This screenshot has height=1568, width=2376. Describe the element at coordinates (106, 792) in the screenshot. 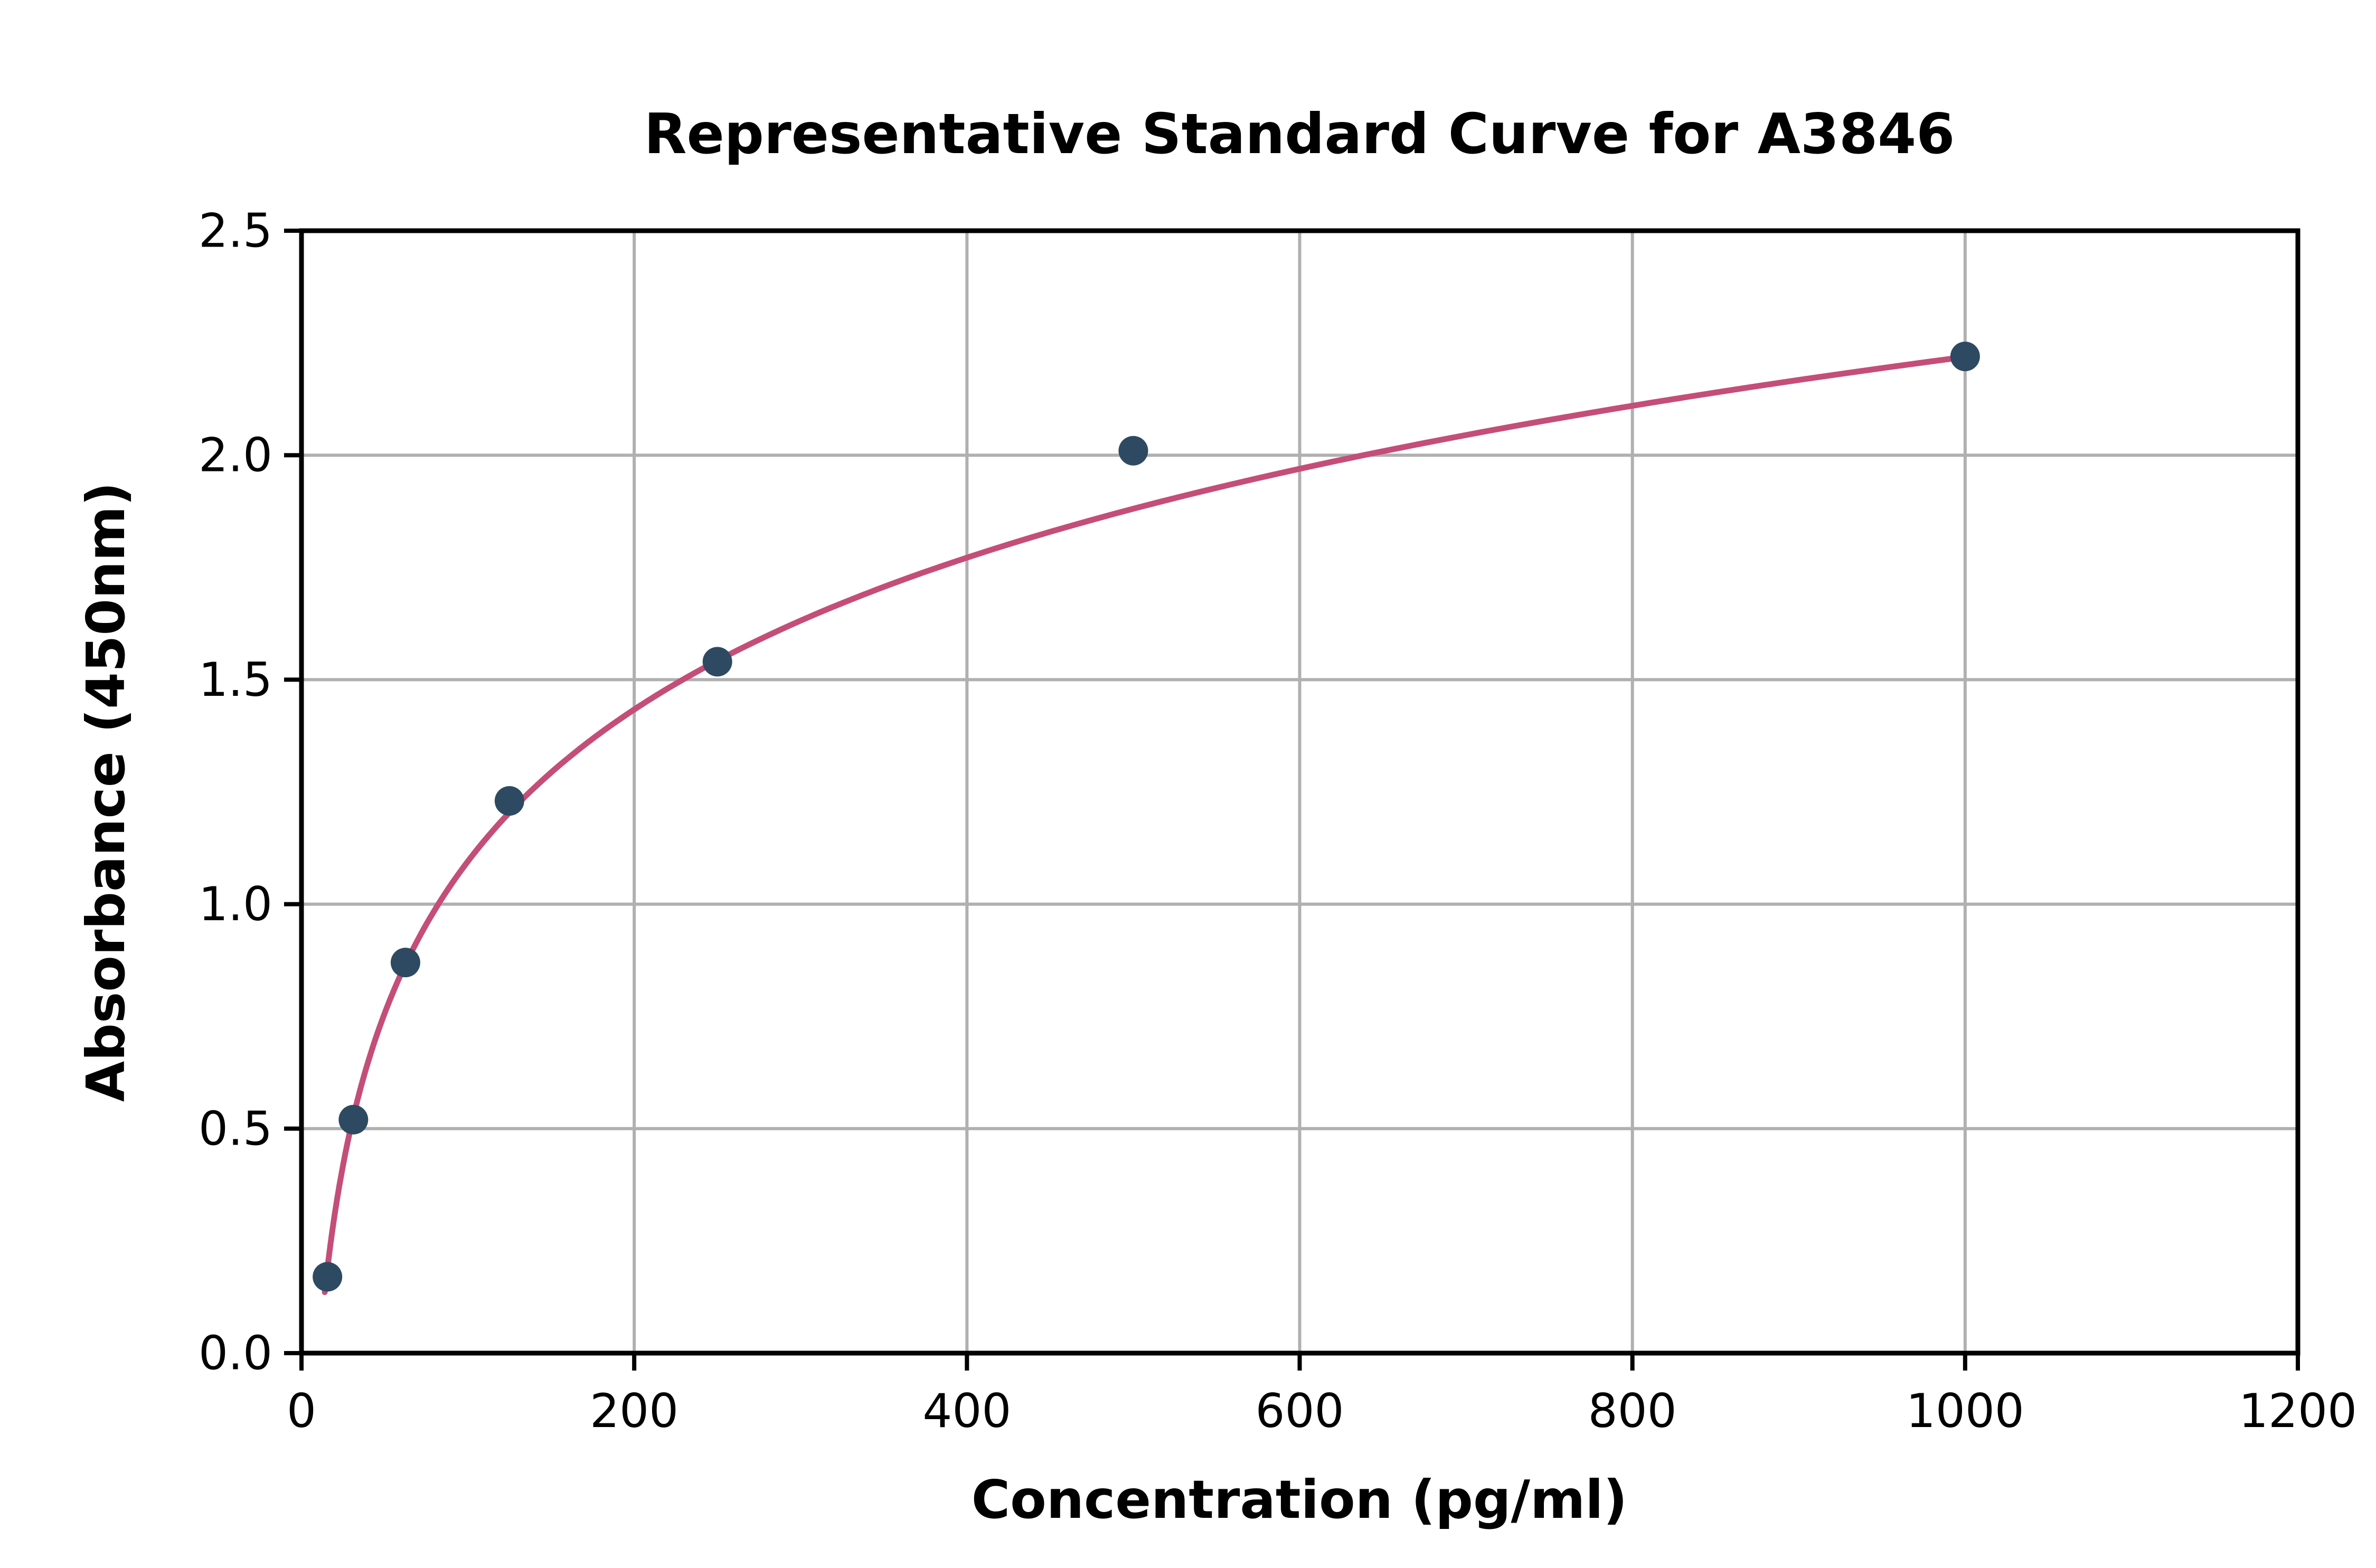

I see `y-axis-label: Absorbance (450nm)` at that location.